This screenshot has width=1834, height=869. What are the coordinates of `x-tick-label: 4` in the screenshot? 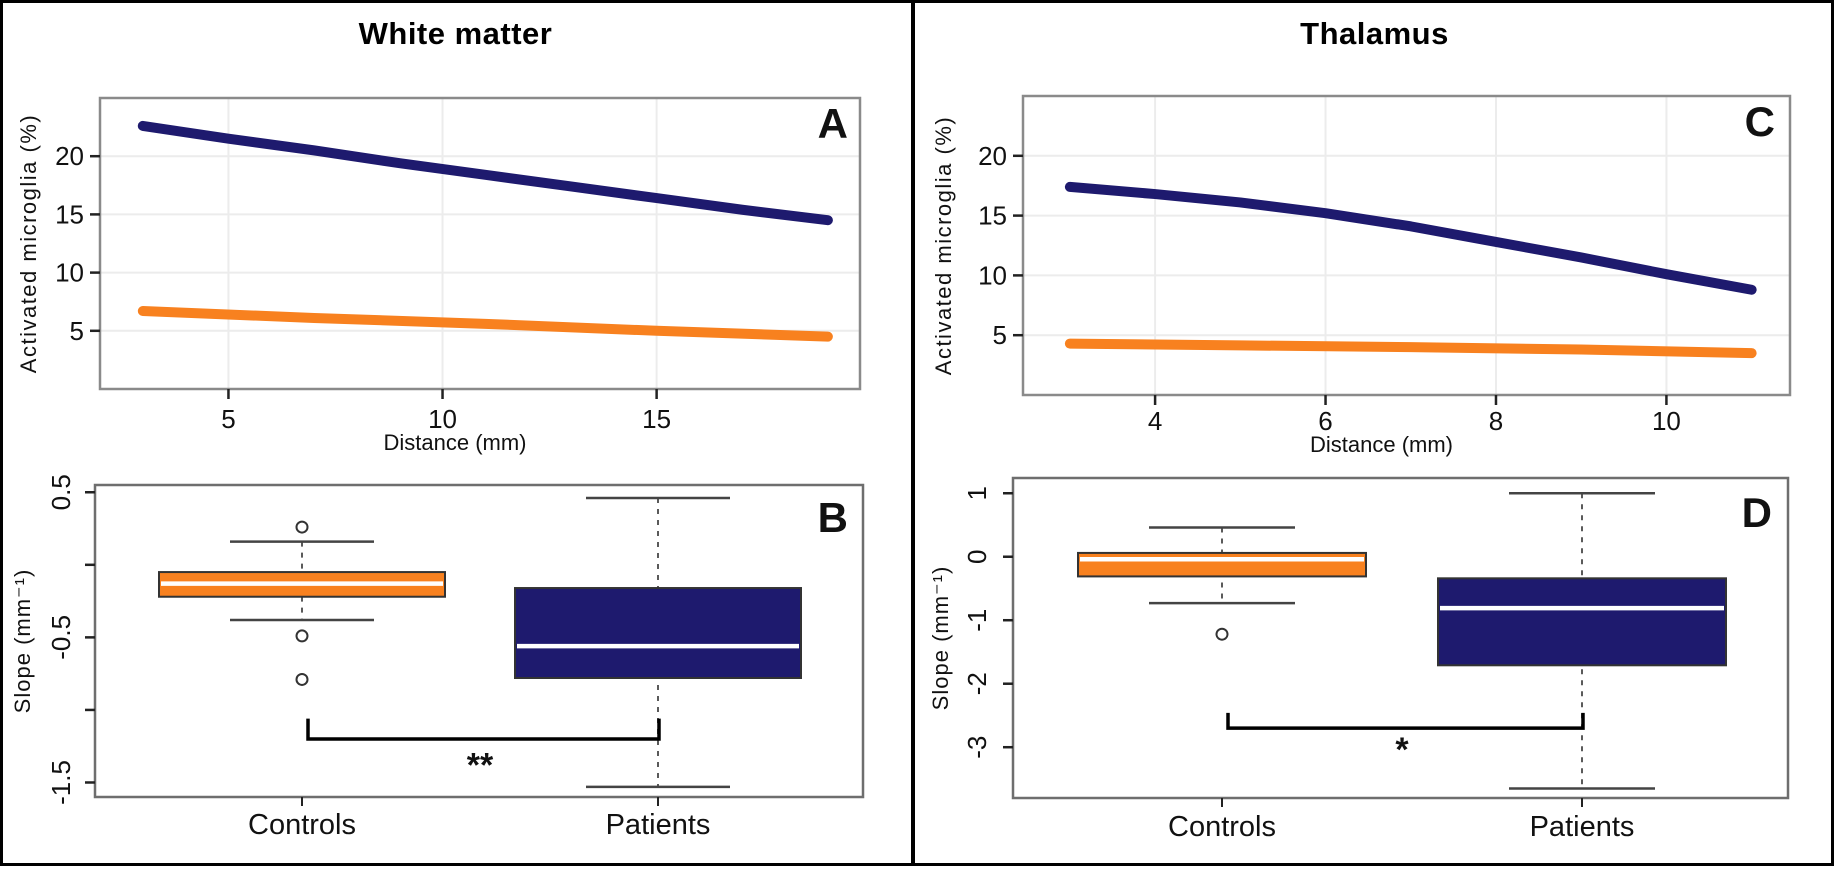 It's located at (1155, 421).